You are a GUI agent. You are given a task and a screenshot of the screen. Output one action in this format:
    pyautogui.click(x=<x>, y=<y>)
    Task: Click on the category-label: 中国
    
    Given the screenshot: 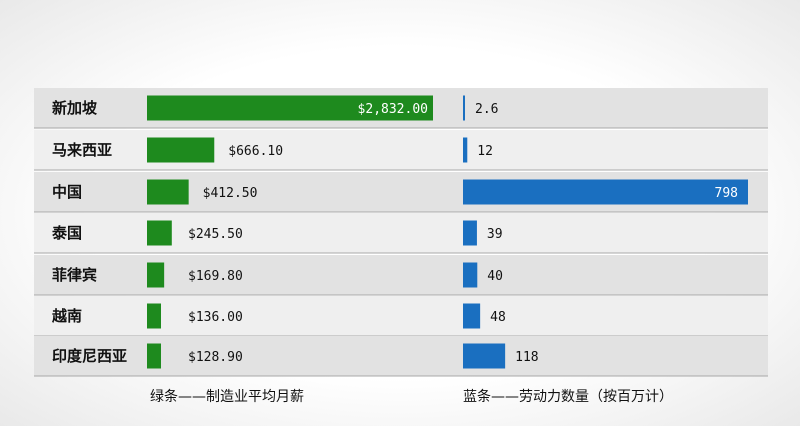 What is the action you would take?
    pyautogui.click(x=67, y=192)
    